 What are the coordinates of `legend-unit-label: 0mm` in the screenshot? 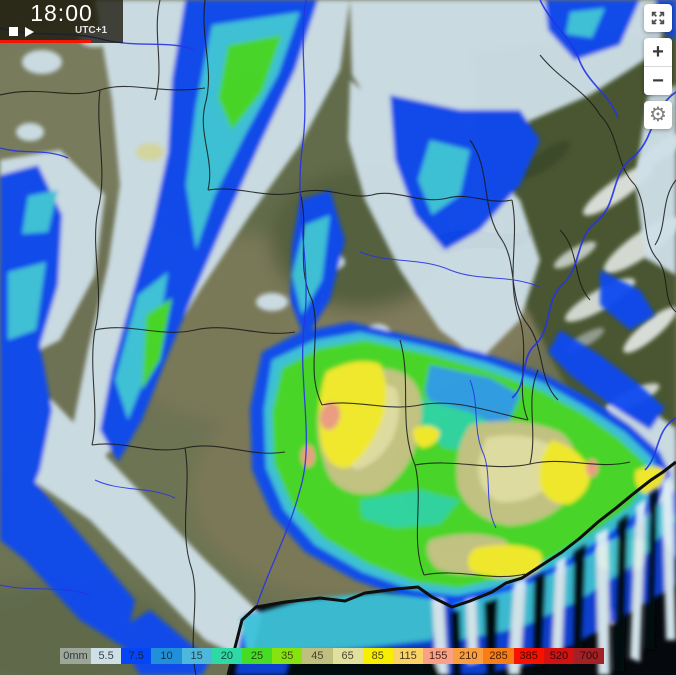 It's located at (75, 656).